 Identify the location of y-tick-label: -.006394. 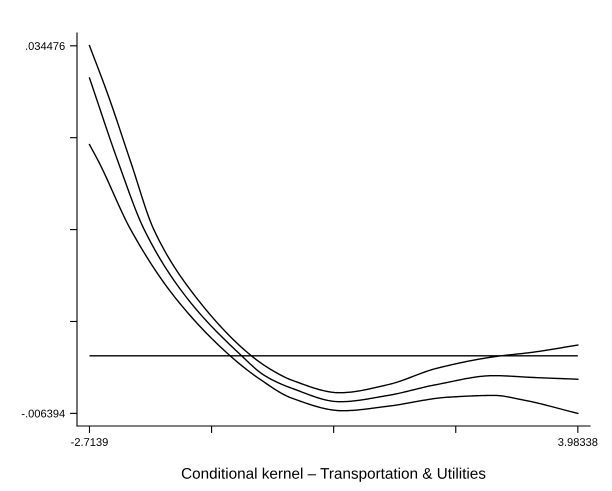
(43, 414).